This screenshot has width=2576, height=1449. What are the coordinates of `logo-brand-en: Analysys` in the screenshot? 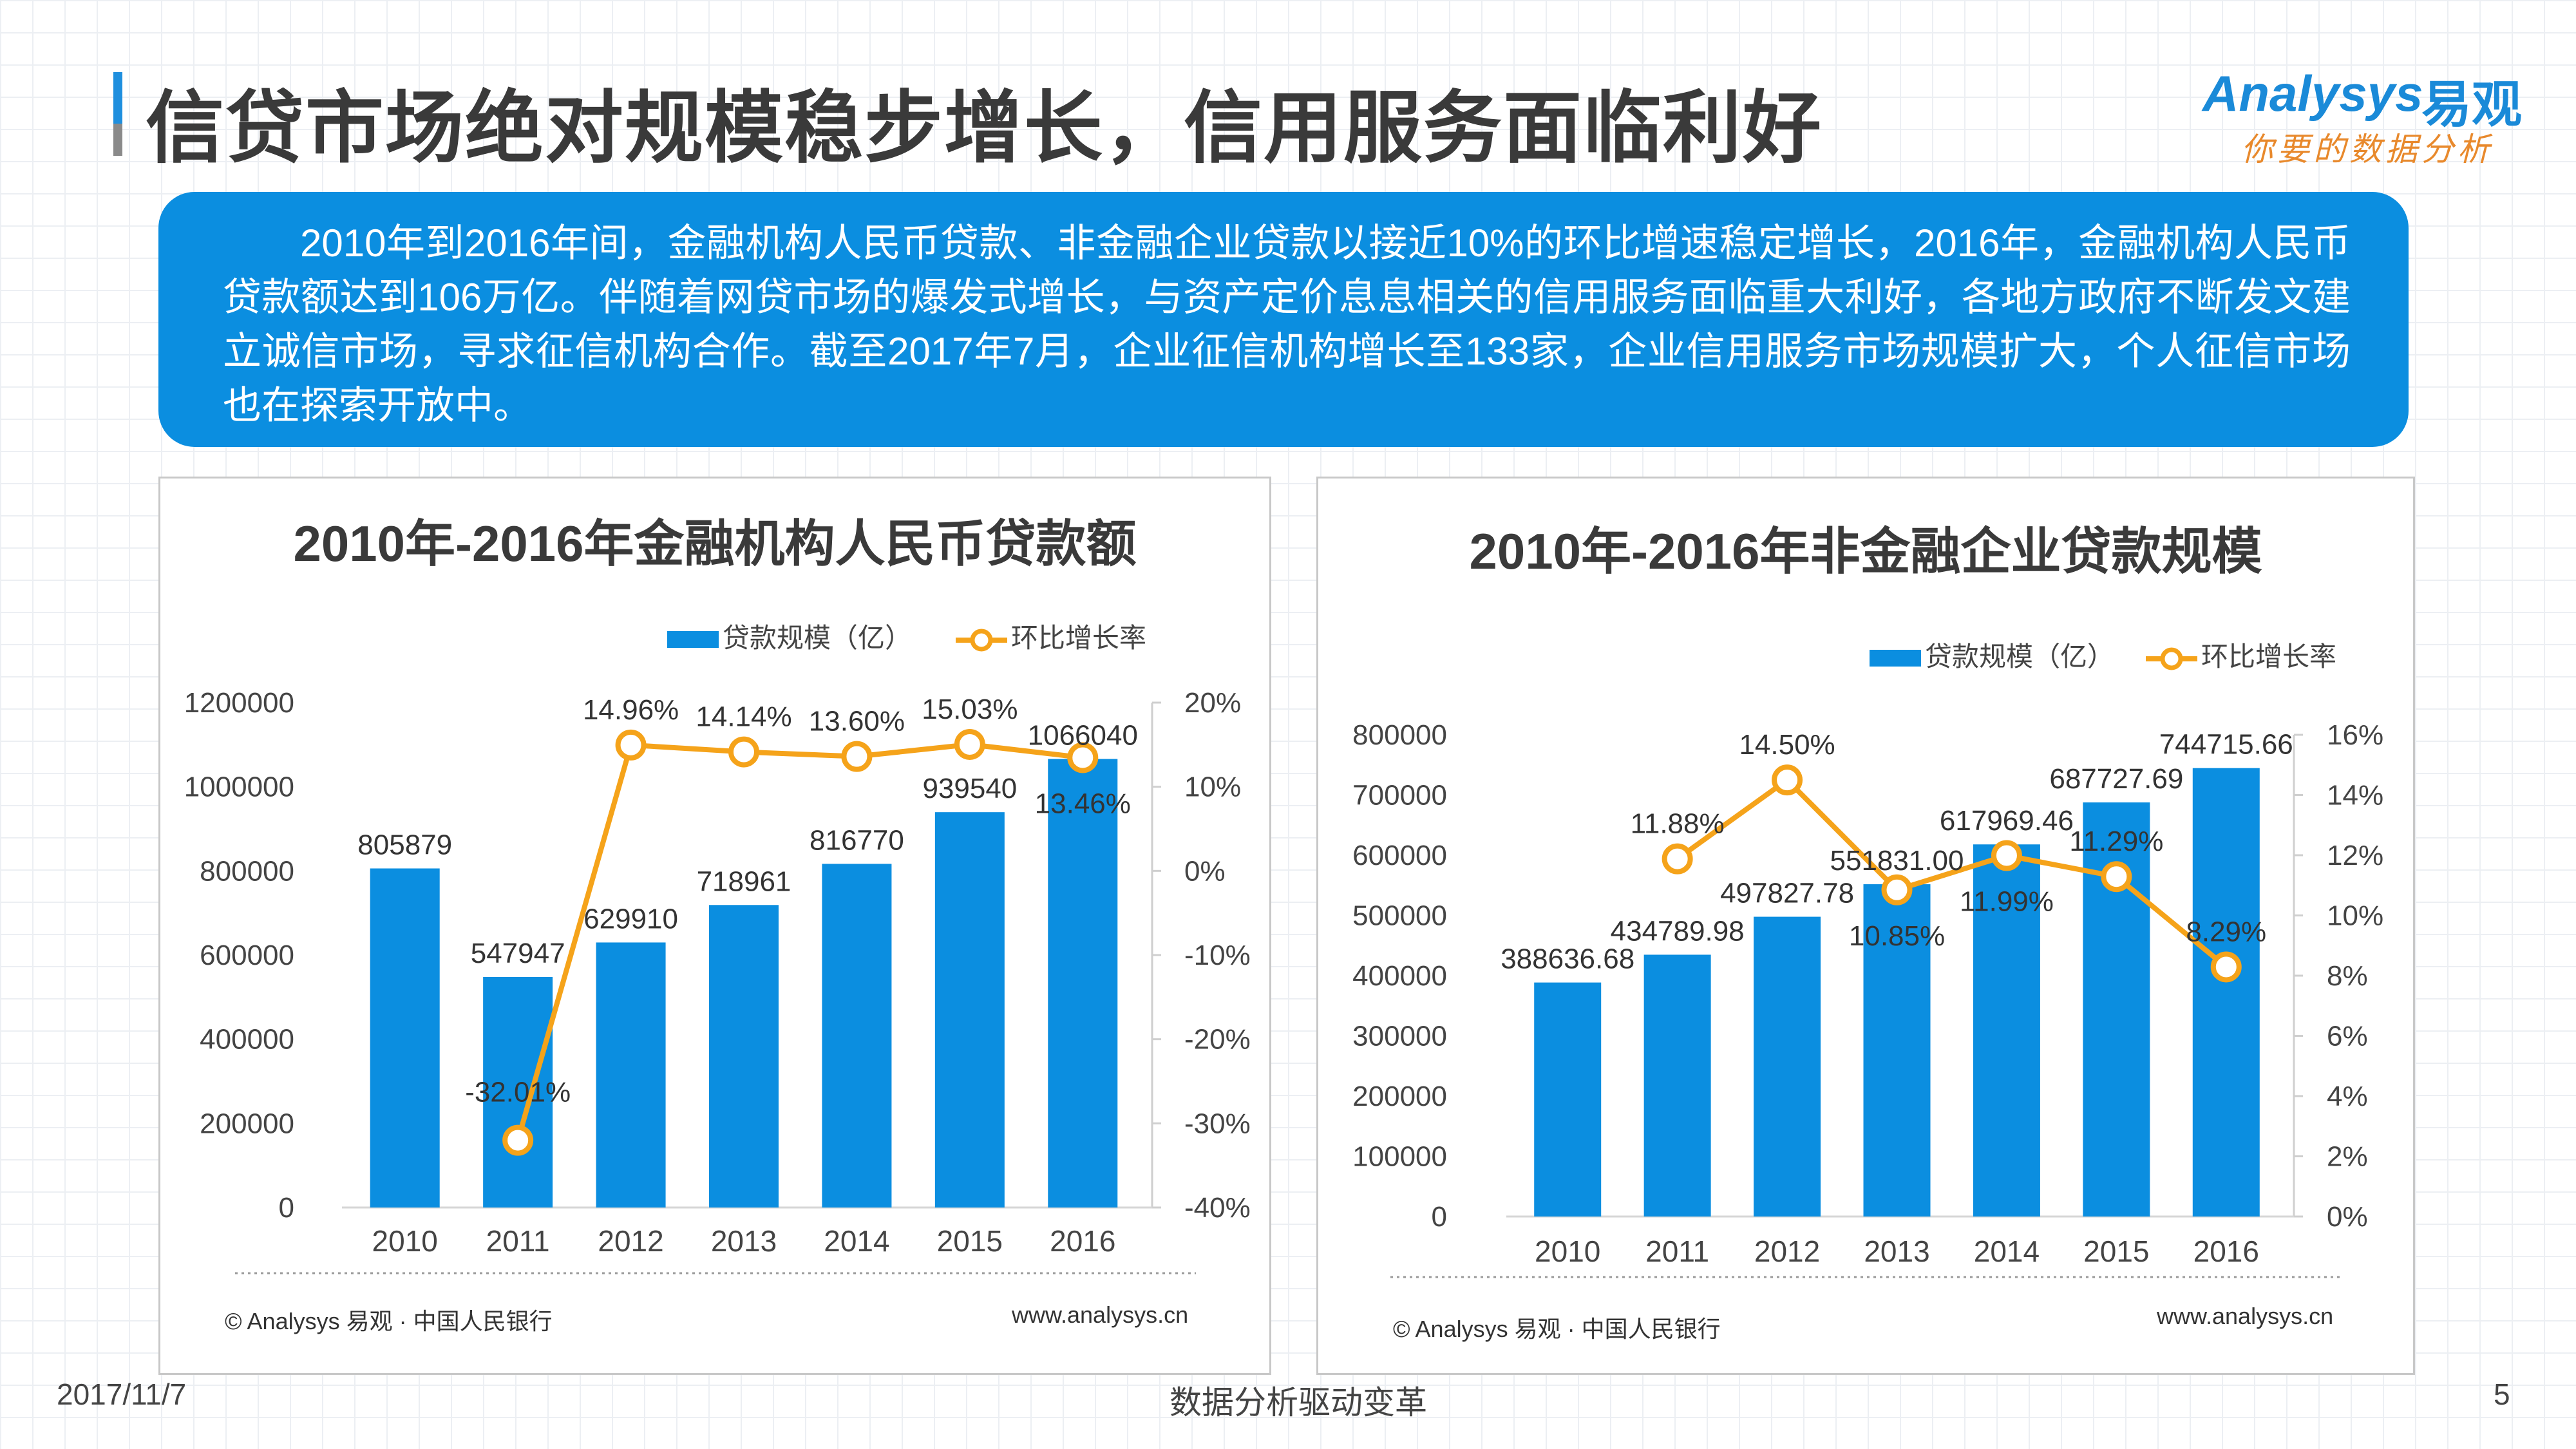 It's located at (2312, 93).